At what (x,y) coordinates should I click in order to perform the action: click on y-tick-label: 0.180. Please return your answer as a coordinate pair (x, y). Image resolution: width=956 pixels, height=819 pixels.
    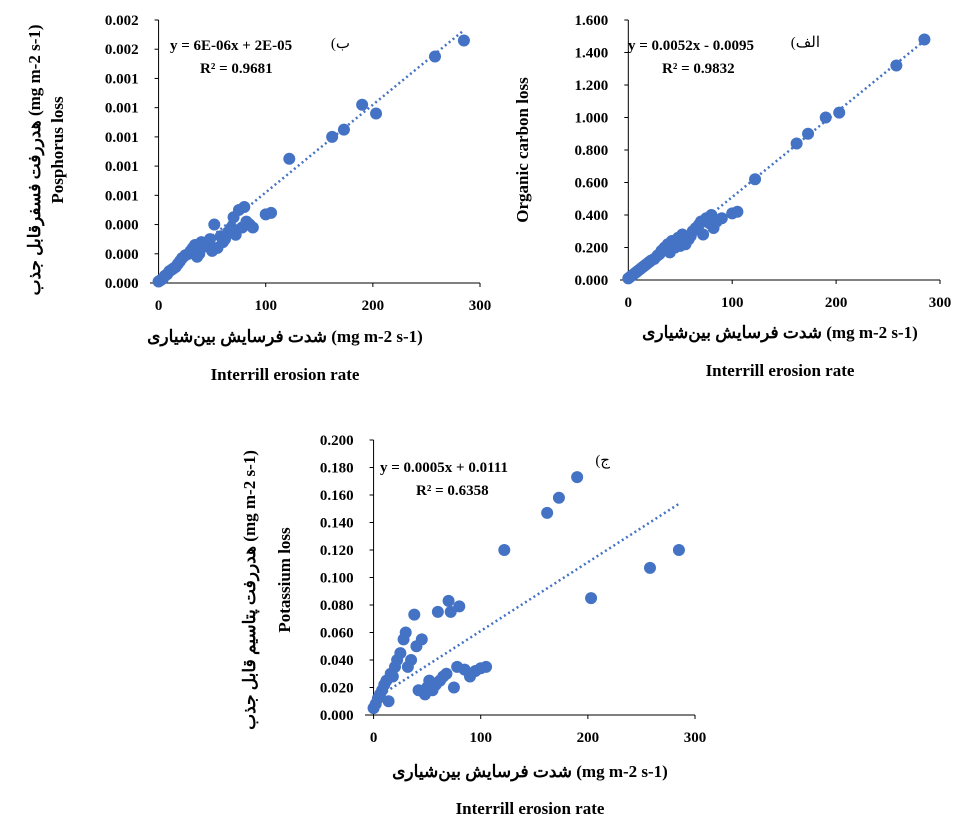
    Looking at the image, I should click on (337, 469).